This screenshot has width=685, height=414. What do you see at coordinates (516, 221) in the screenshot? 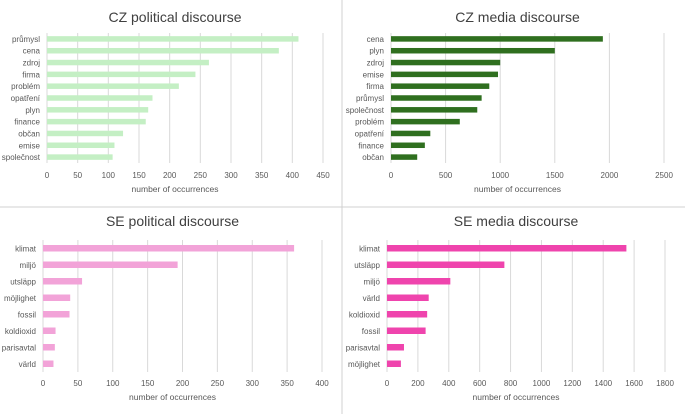
I see `chart-title: SE media discourse` at bounding box center [516, 221].